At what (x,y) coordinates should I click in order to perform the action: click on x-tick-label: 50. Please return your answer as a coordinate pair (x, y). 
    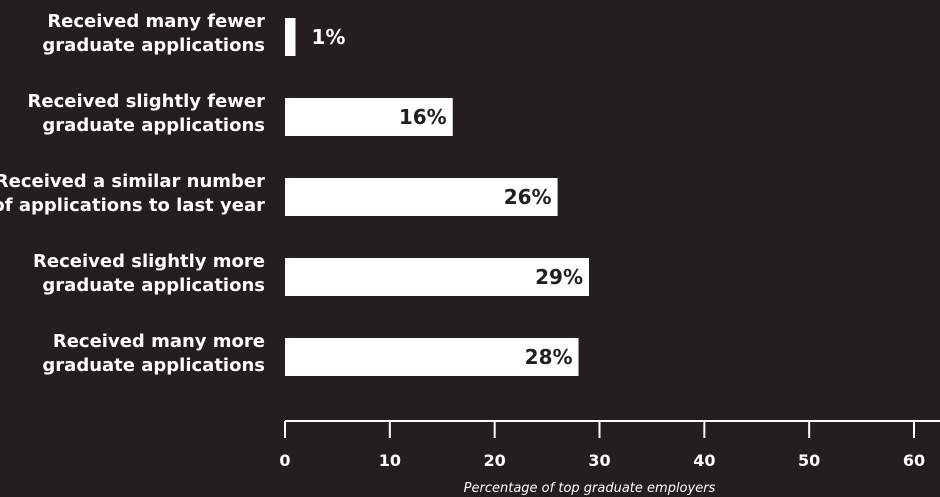
    Looking at the image, I should click on (809, 460).